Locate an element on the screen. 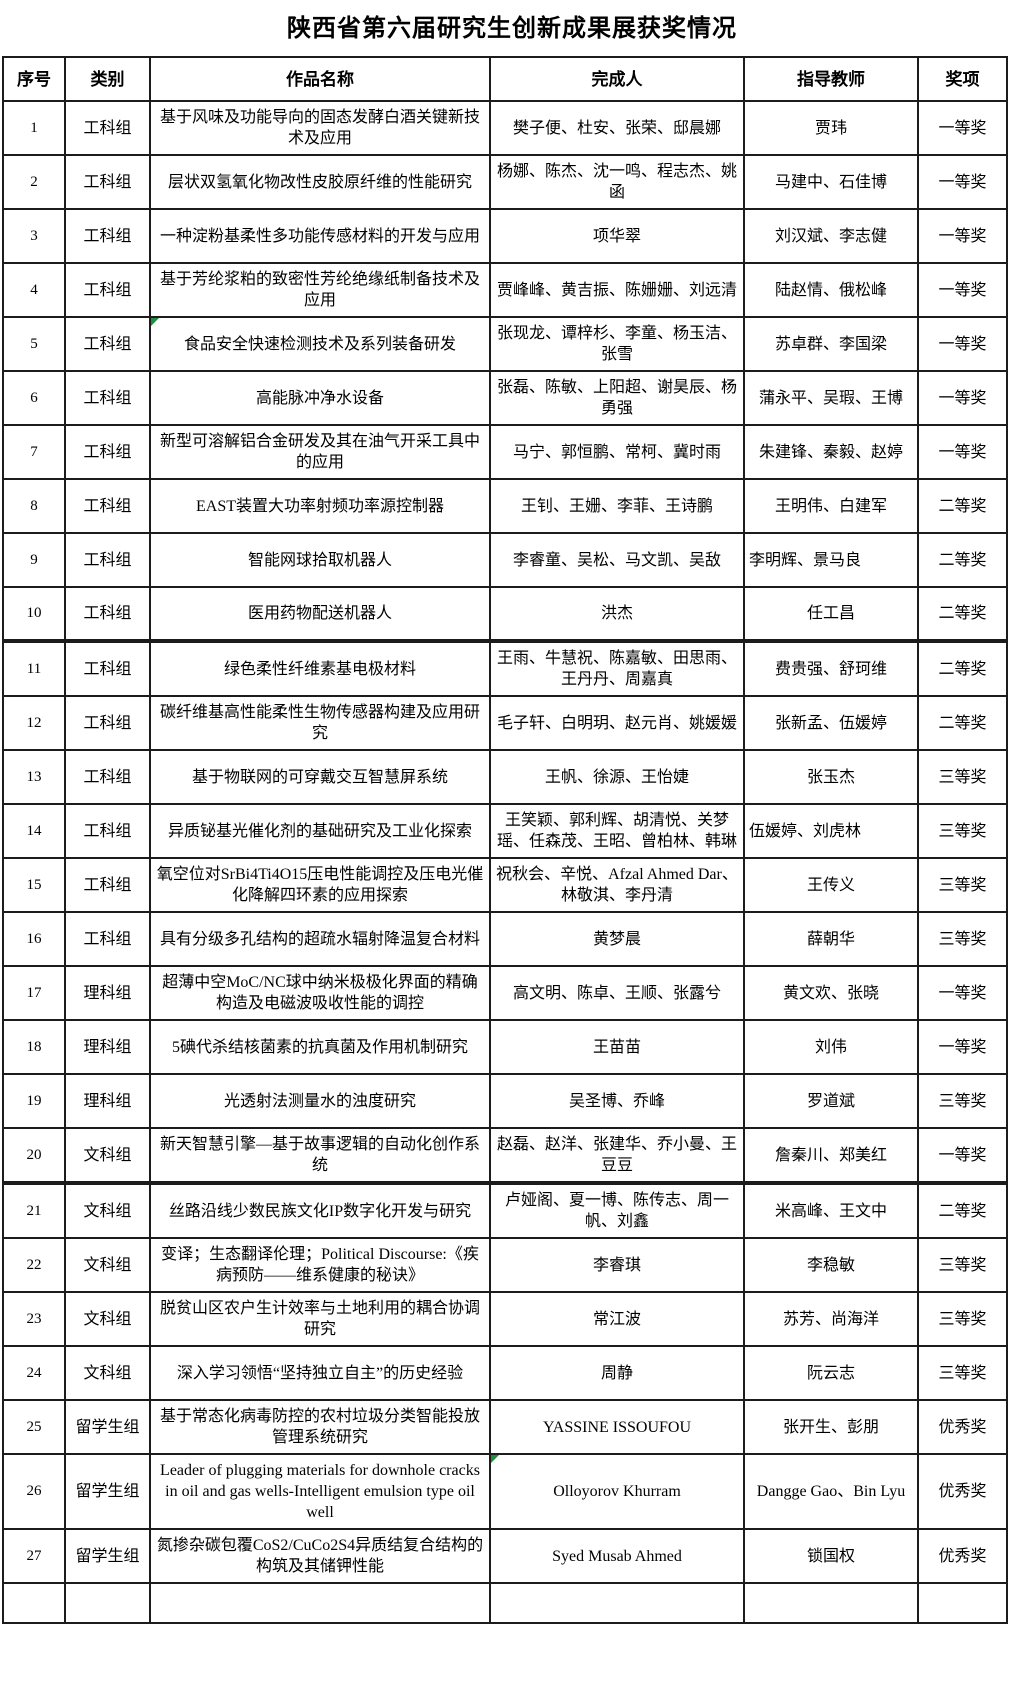  table-row: 23 文科组 脱贫山区农户生计效率与土地利用的耦合协调研究 常江波 苏芳、尚海洋 三等奖 is located at coordinates (505, 1319).